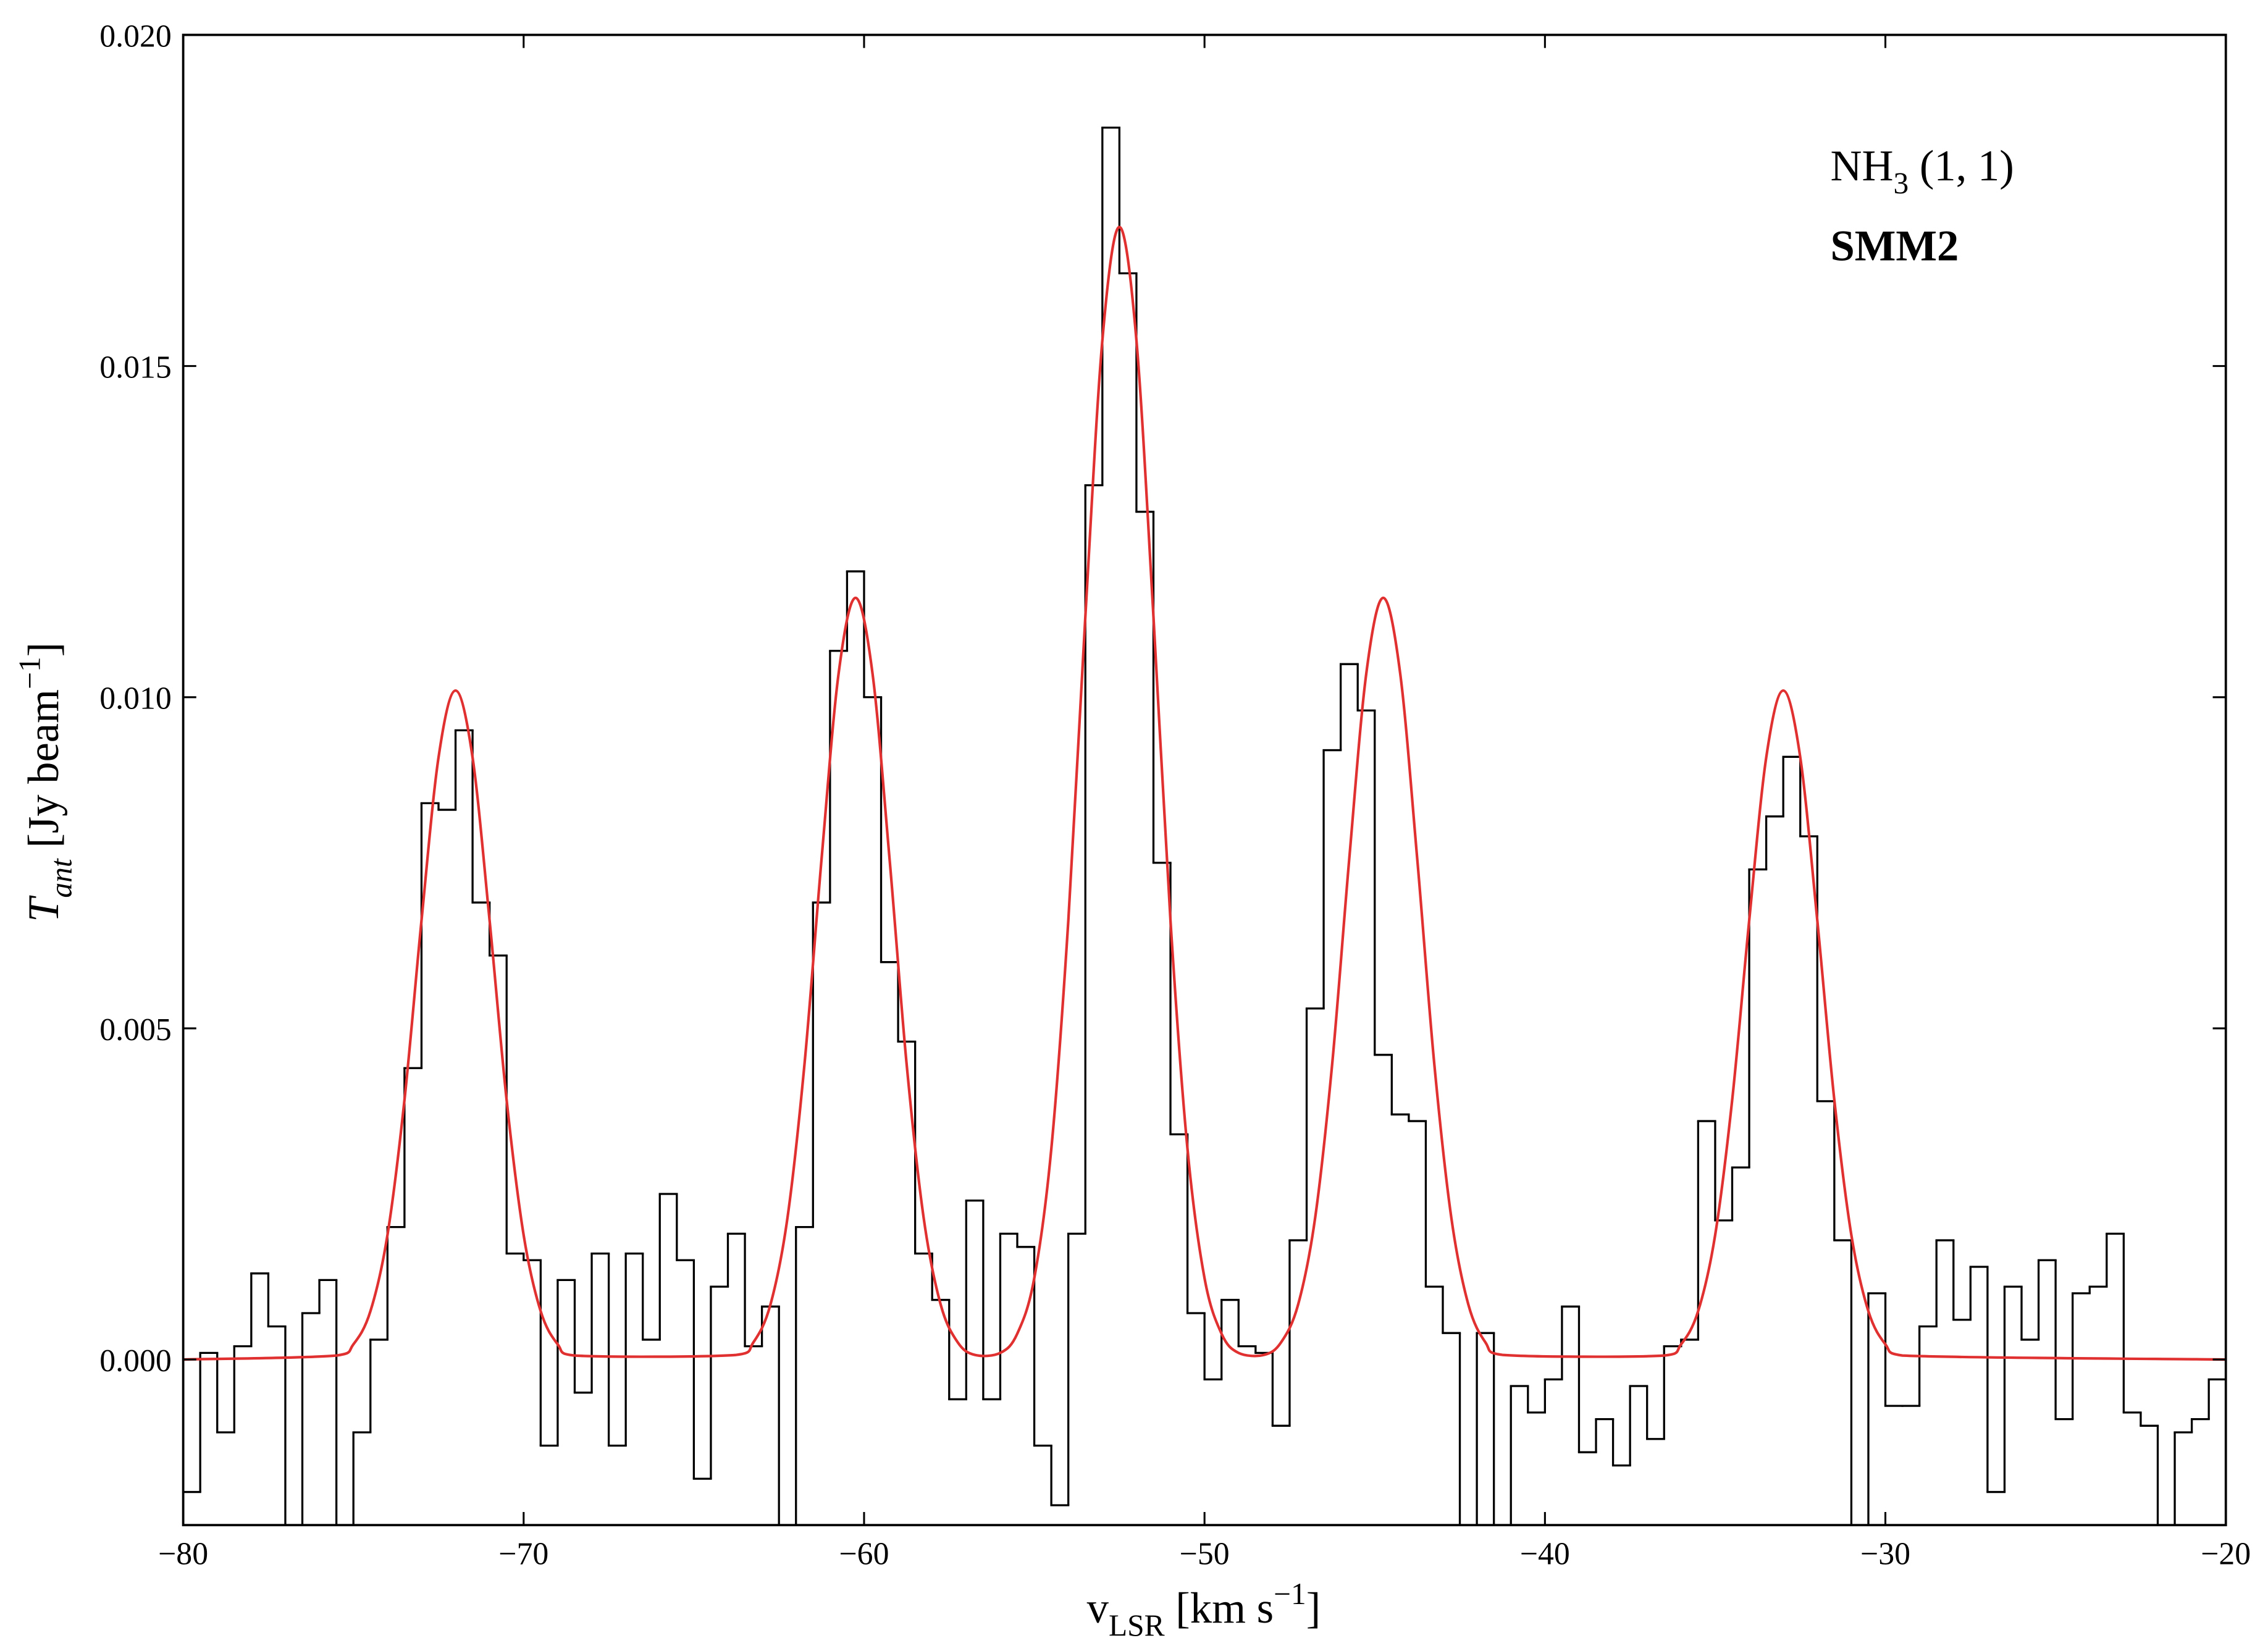  I want to click on y-tick-label: 0.010, so click(135, 698).